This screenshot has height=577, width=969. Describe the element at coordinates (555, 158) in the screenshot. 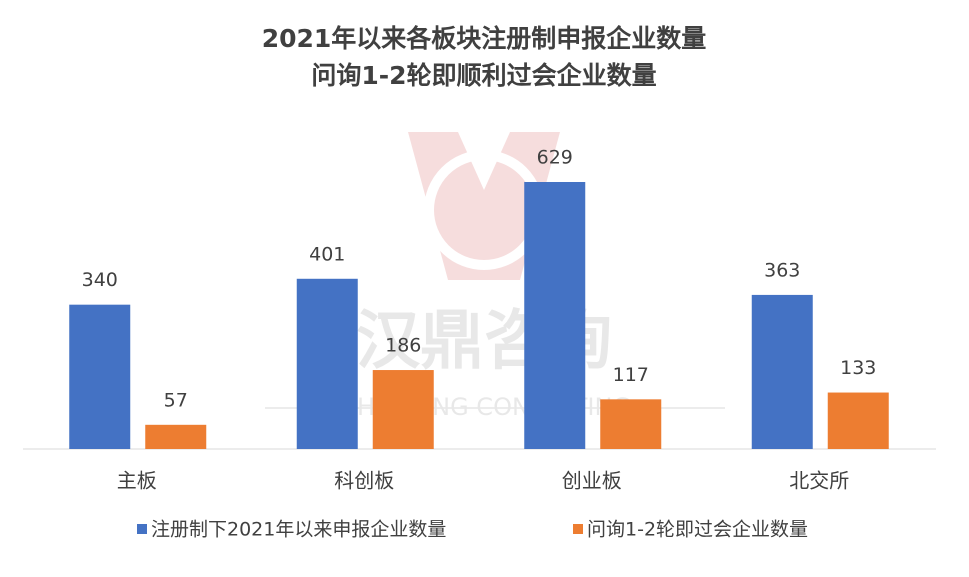

I see `data-label: 629` at that location.